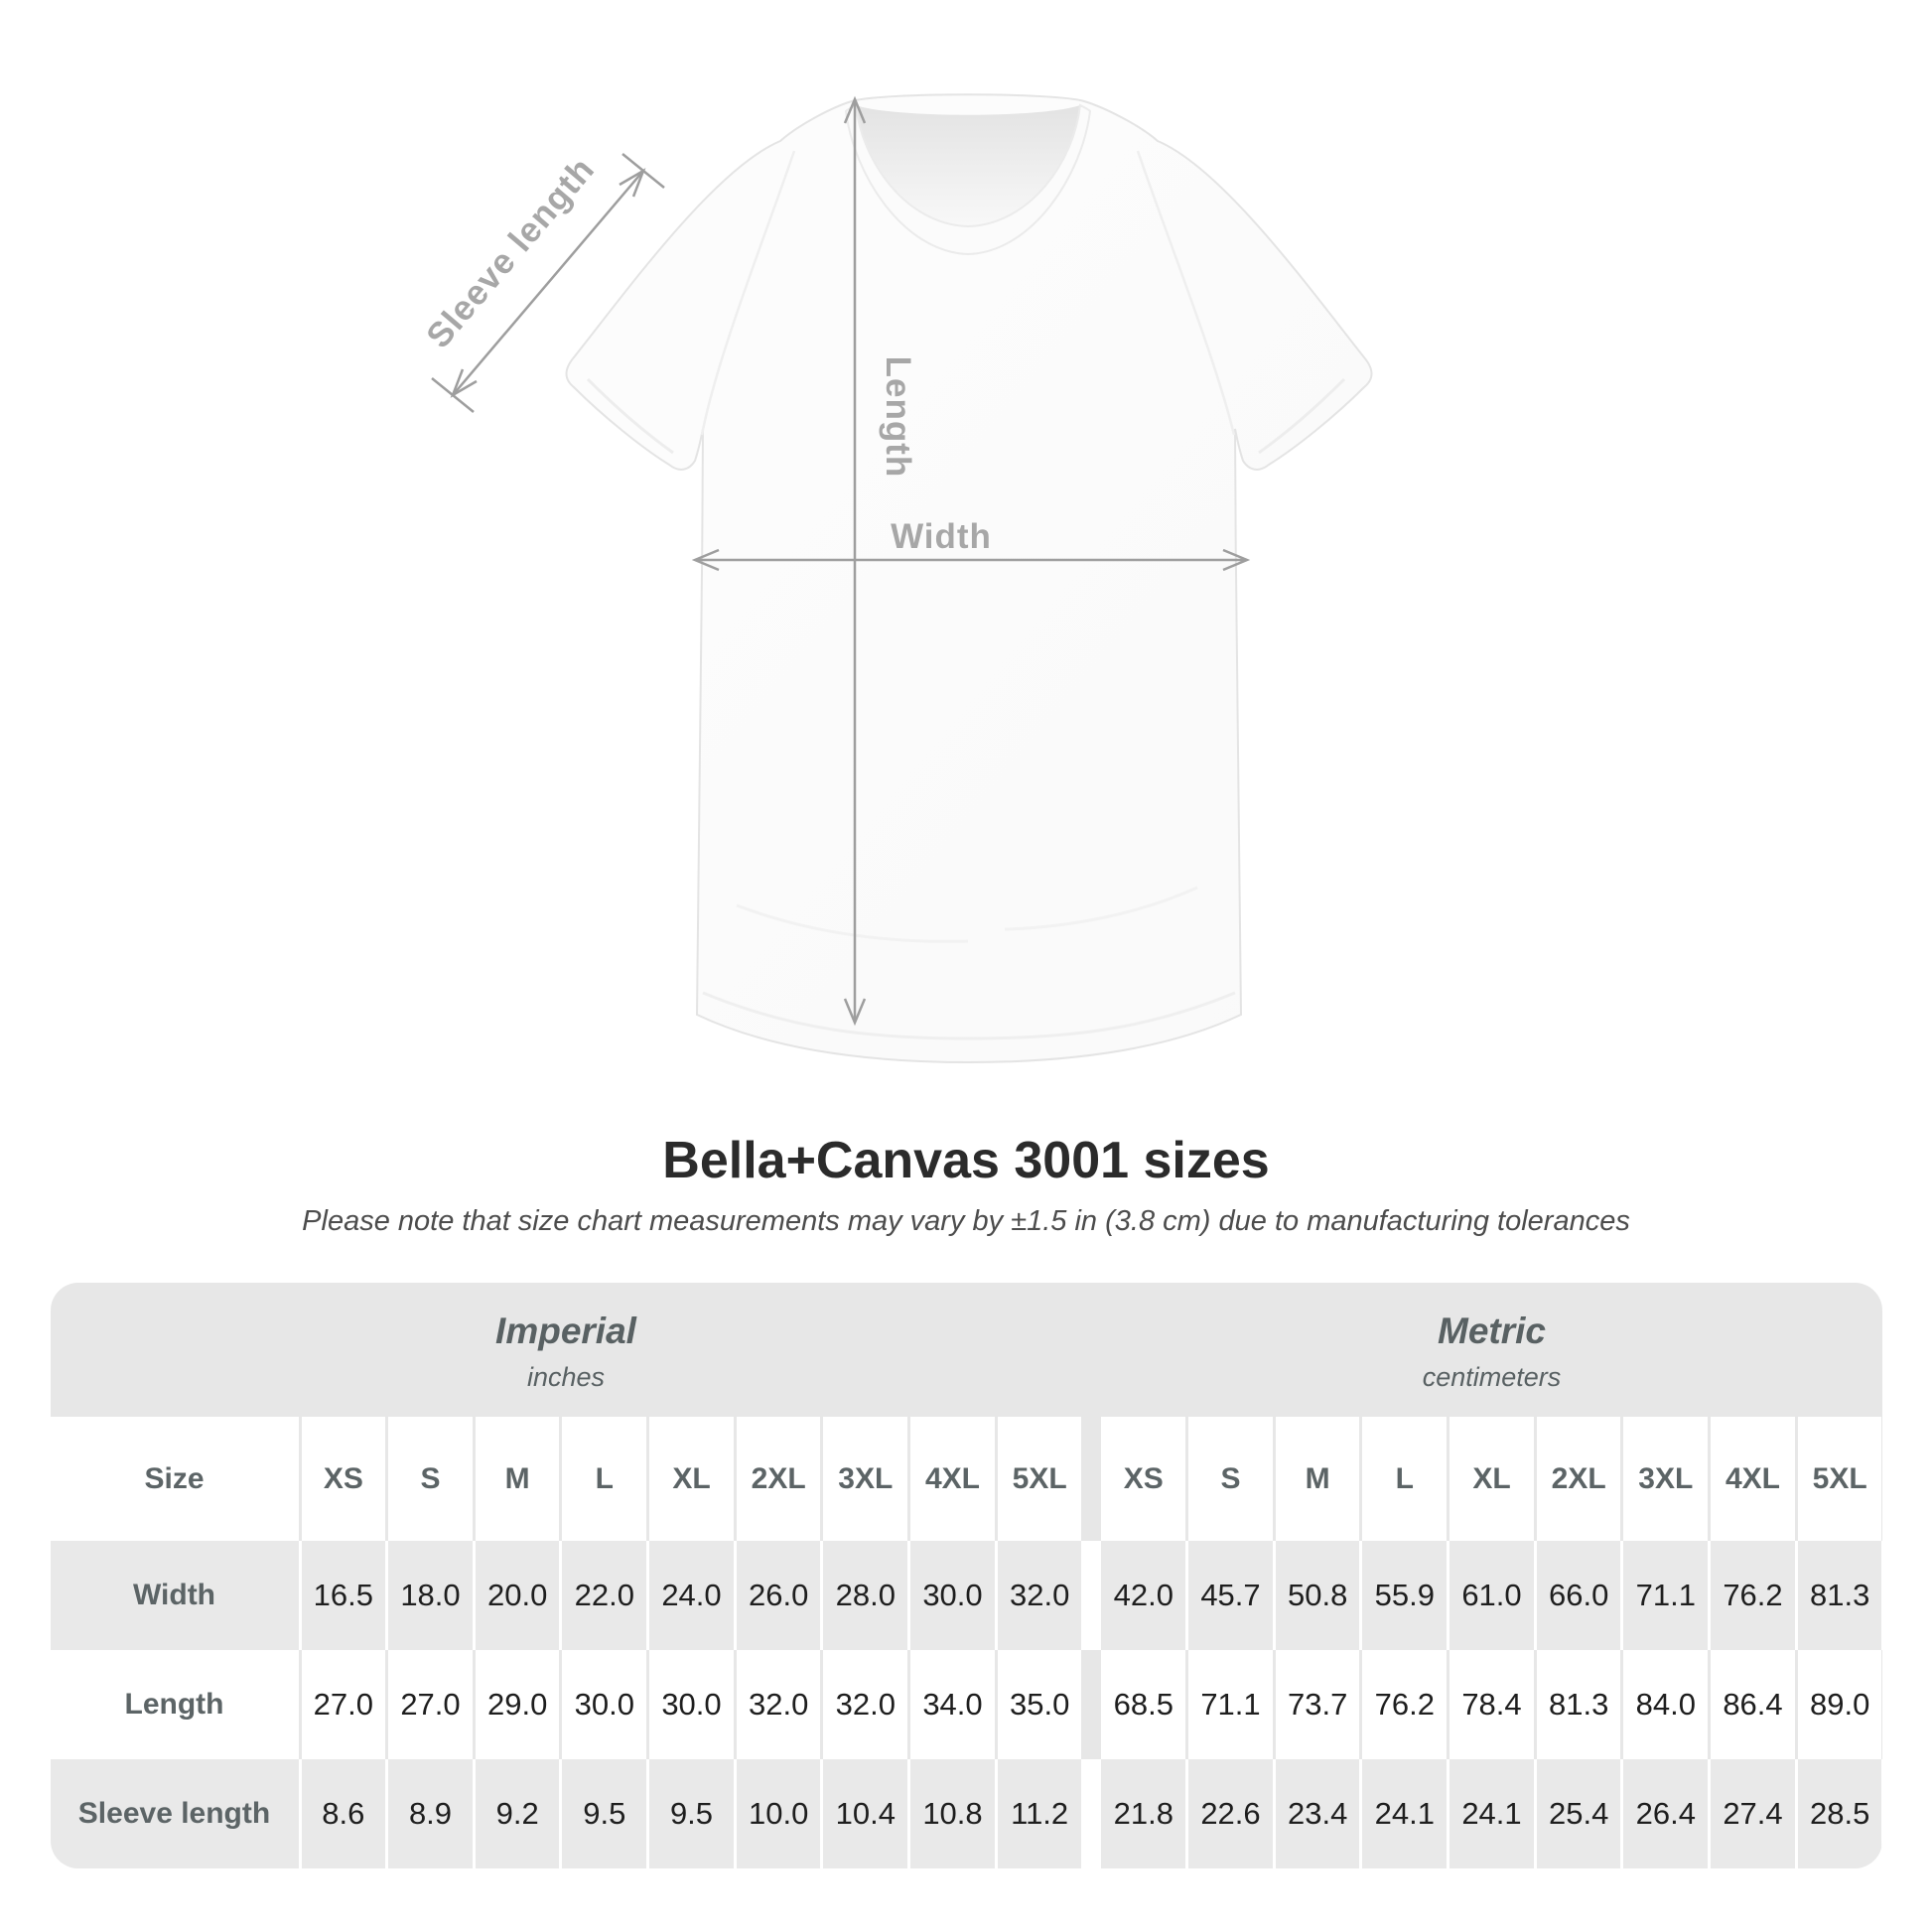  I want to click on value-cell: 86.4, so click(1753, 1705).